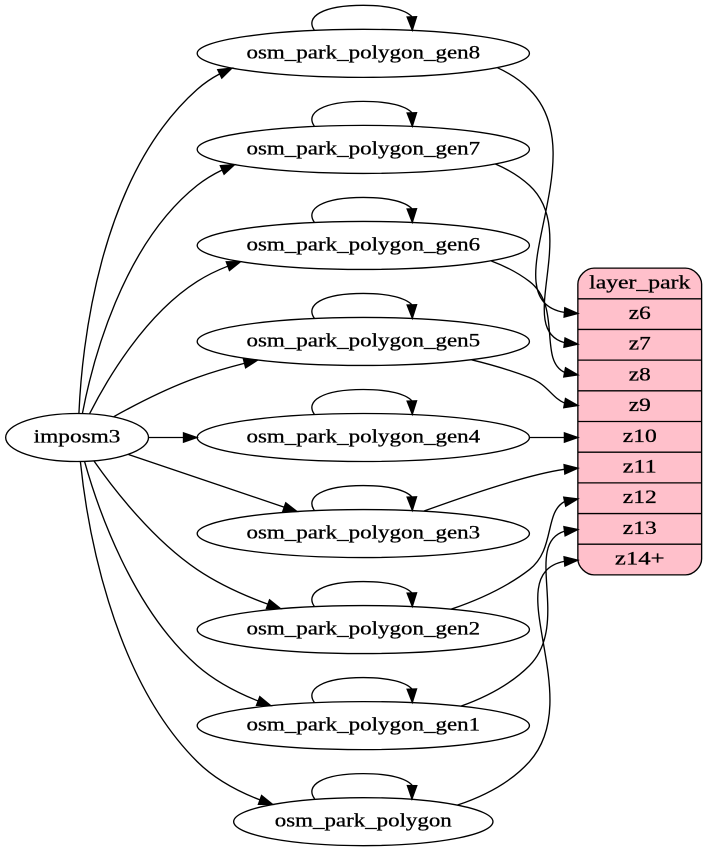 Image resolution: width=707 pixels, height=851 pixels. What do you see at coordinates (640, 374) in the screenshot?
I see `svg-text: z8` at bounding box center [640, 374].